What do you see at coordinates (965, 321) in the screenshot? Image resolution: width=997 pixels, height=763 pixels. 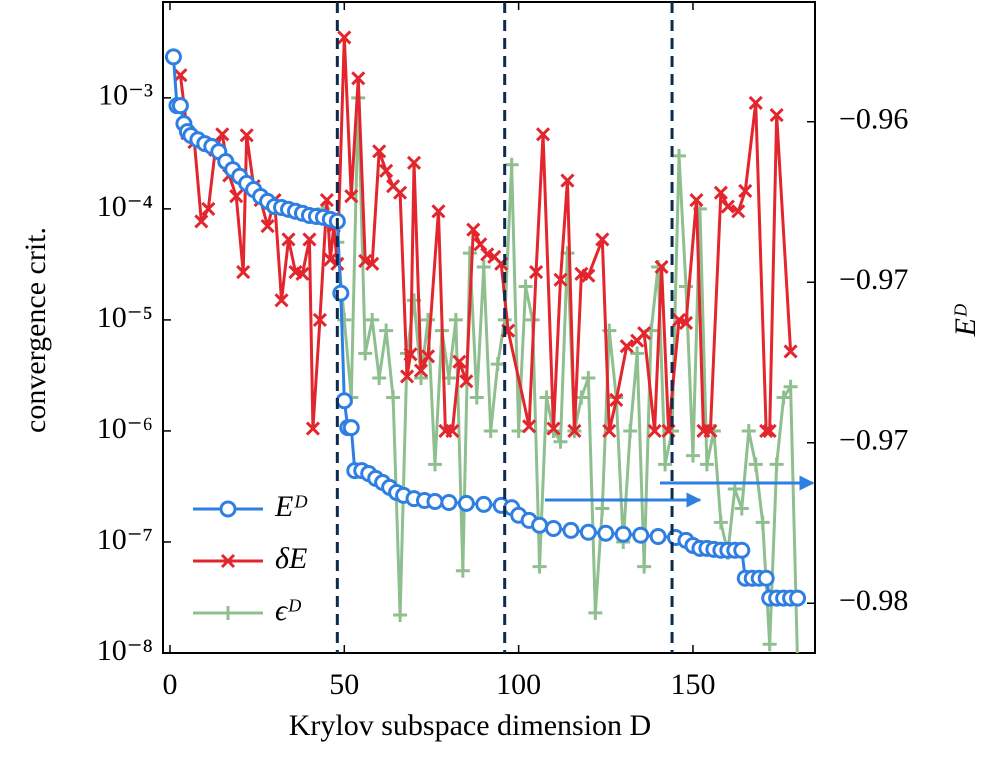 I see `y2-axis-label: Eᴰ` at bounding box center [965, 321].